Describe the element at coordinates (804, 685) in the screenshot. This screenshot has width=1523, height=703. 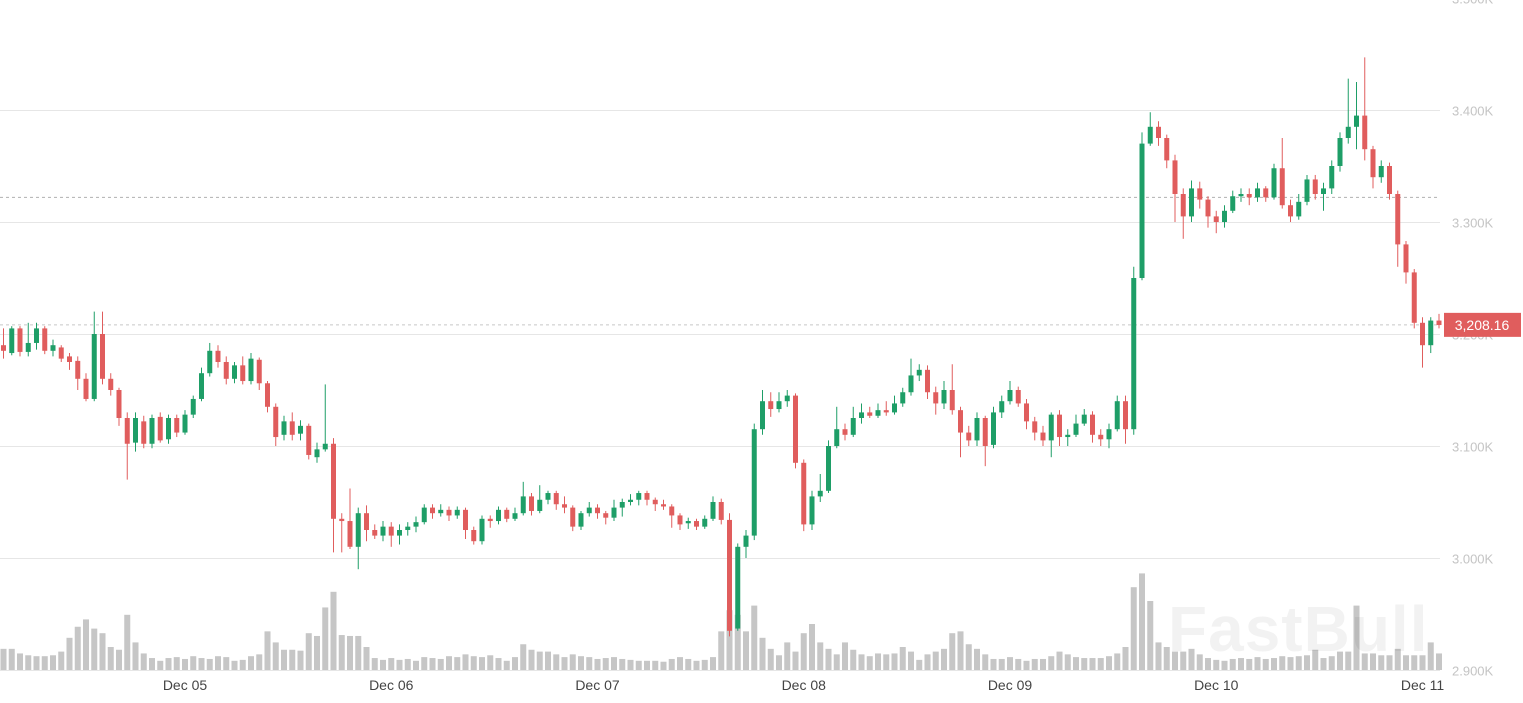
I see `x-tick-label: Dec 08` at that location.